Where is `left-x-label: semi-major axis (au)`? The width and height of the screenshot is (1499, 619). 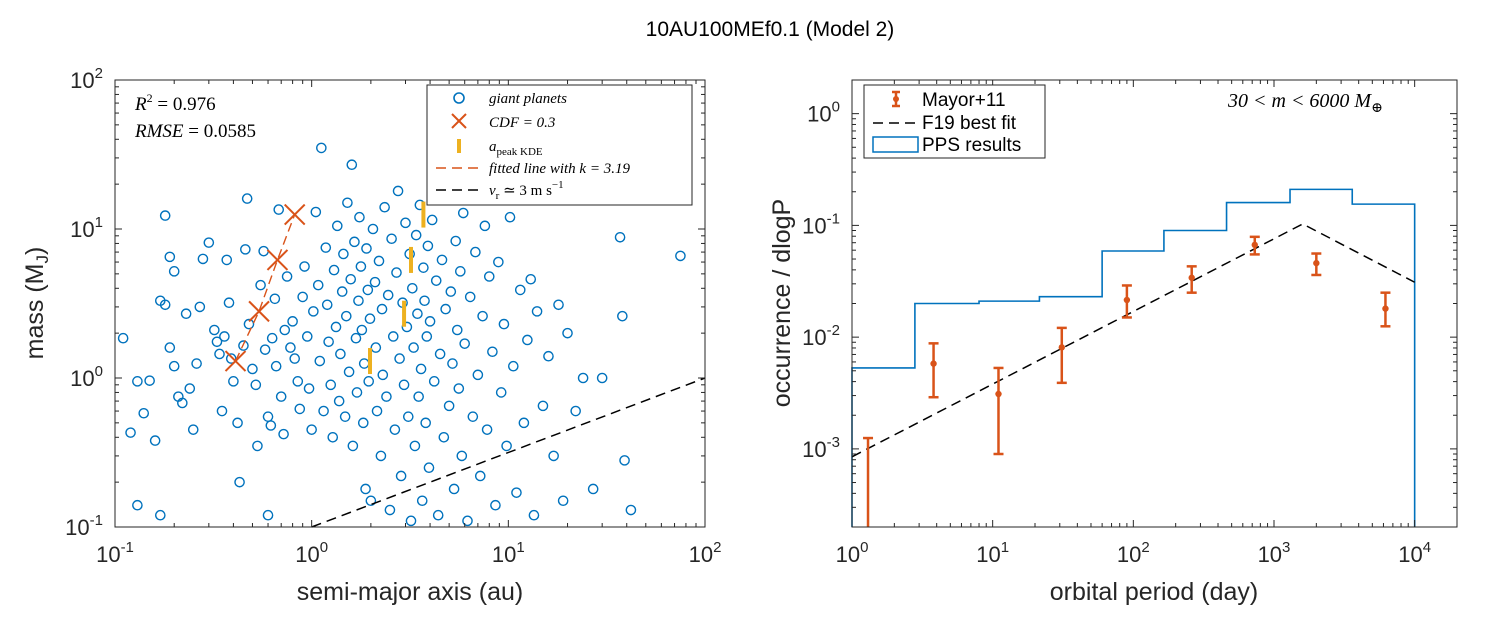
left-x-label: semi-major axis (au) is located at coordinates (410, 592).